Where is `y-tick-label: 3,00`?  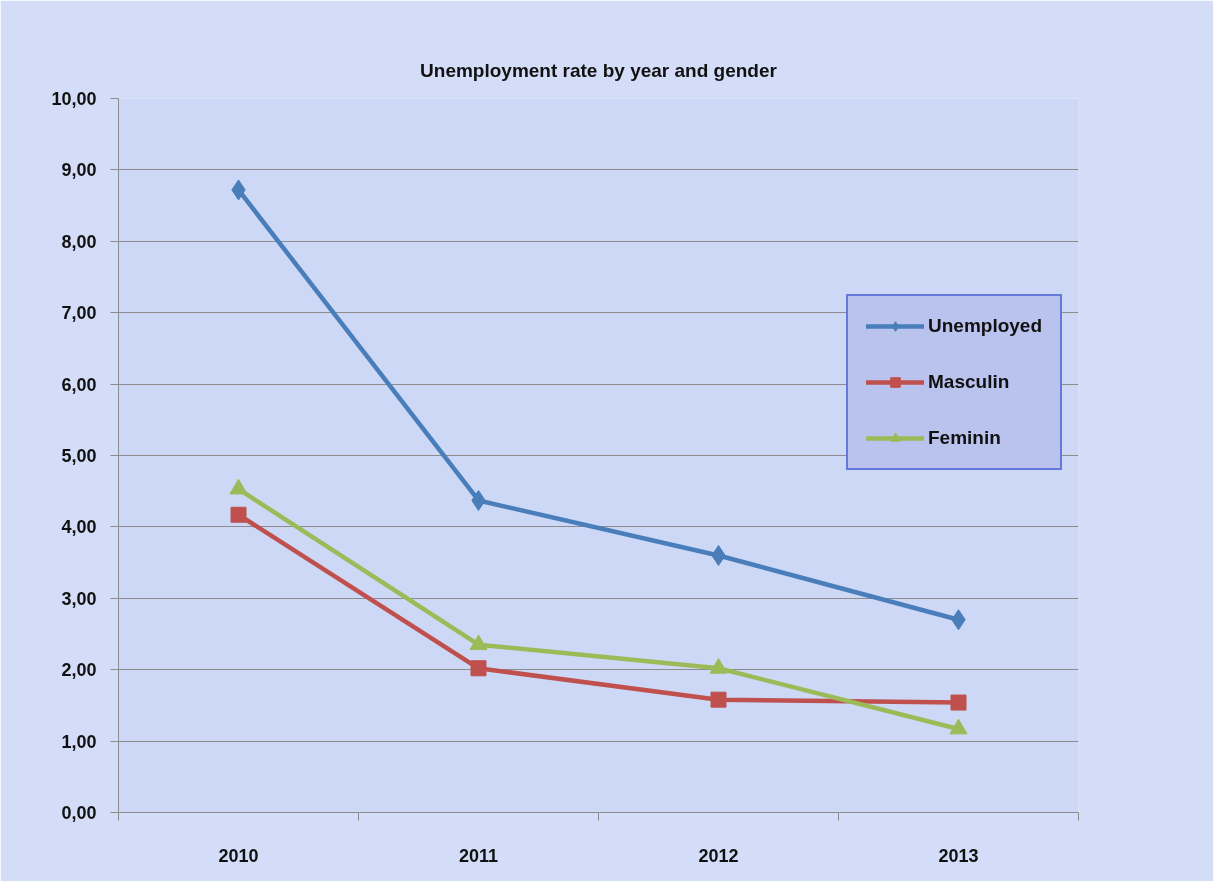 y-tick-label: 3,00 is located at coordinates (79, 598).